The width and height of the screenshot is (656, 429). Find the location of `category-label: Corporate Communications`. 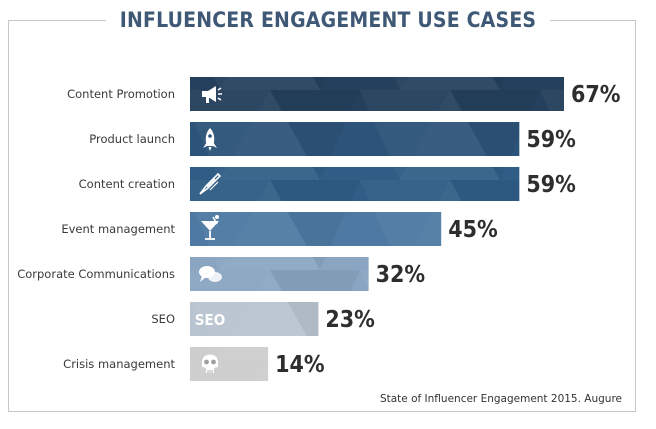

category-label: Corporate Communications is located at coordinates (96, 274).